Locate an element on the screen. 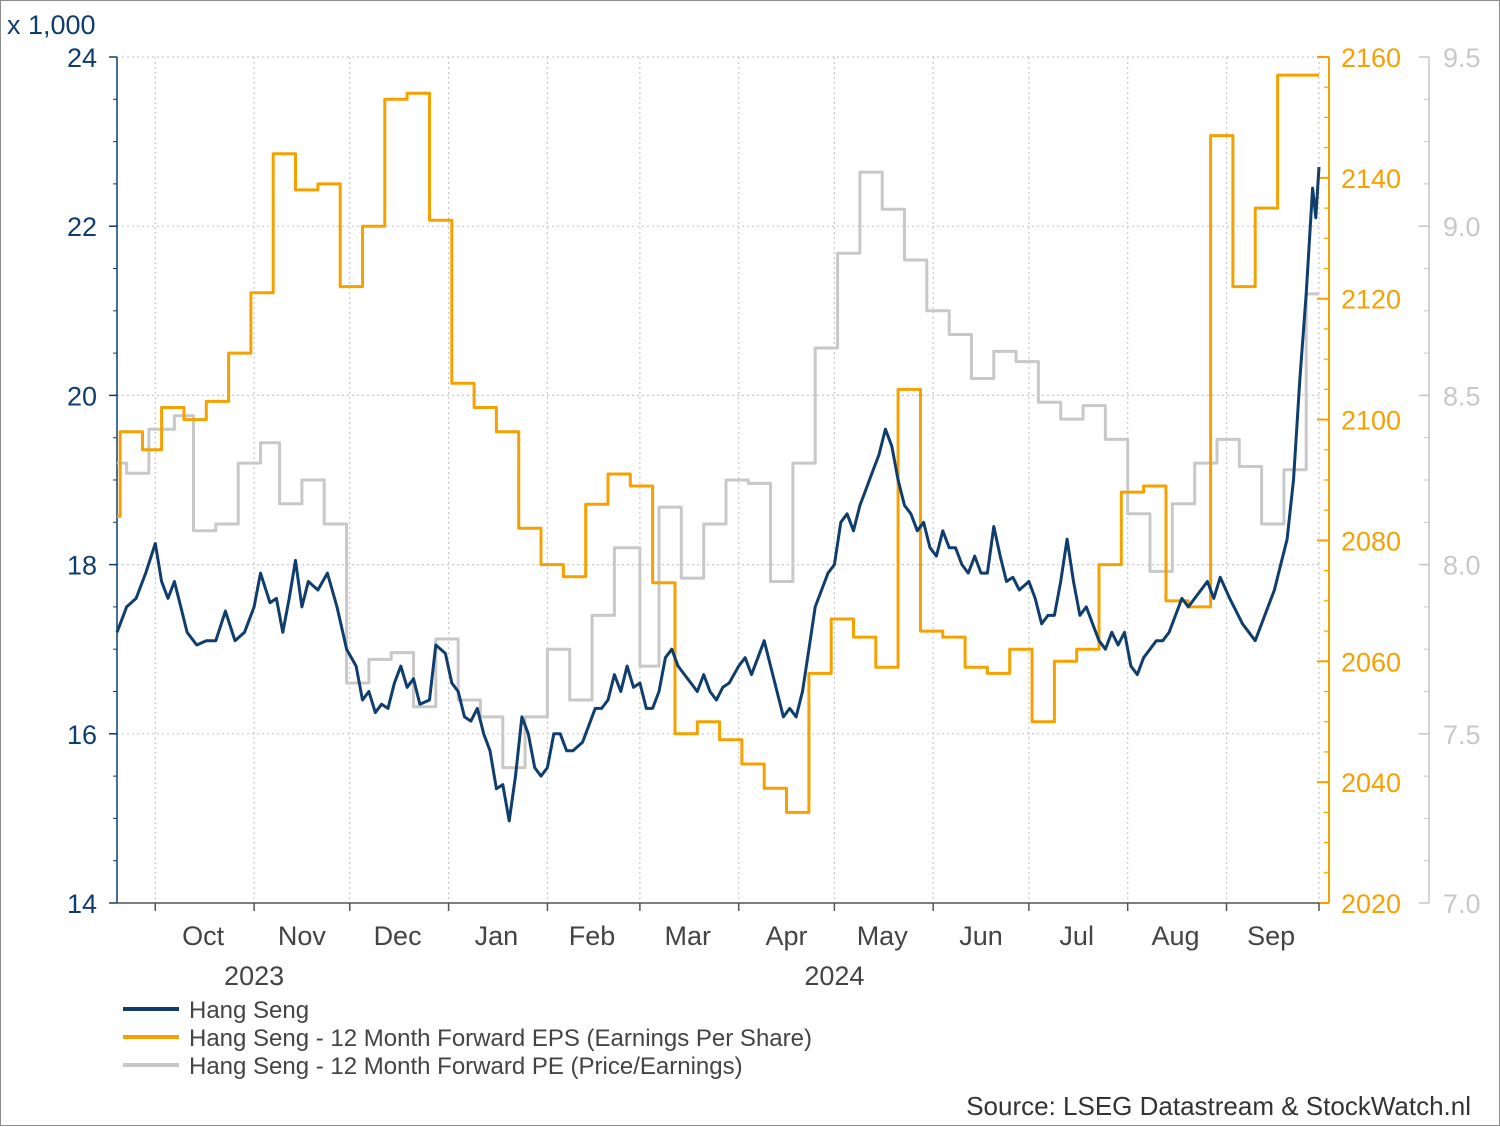 The width and height of the screenshot is (1500, 1127). source-caption: Source: LSEG Datastream & StockWatch.nl is located at coordinates (1218, 1106).